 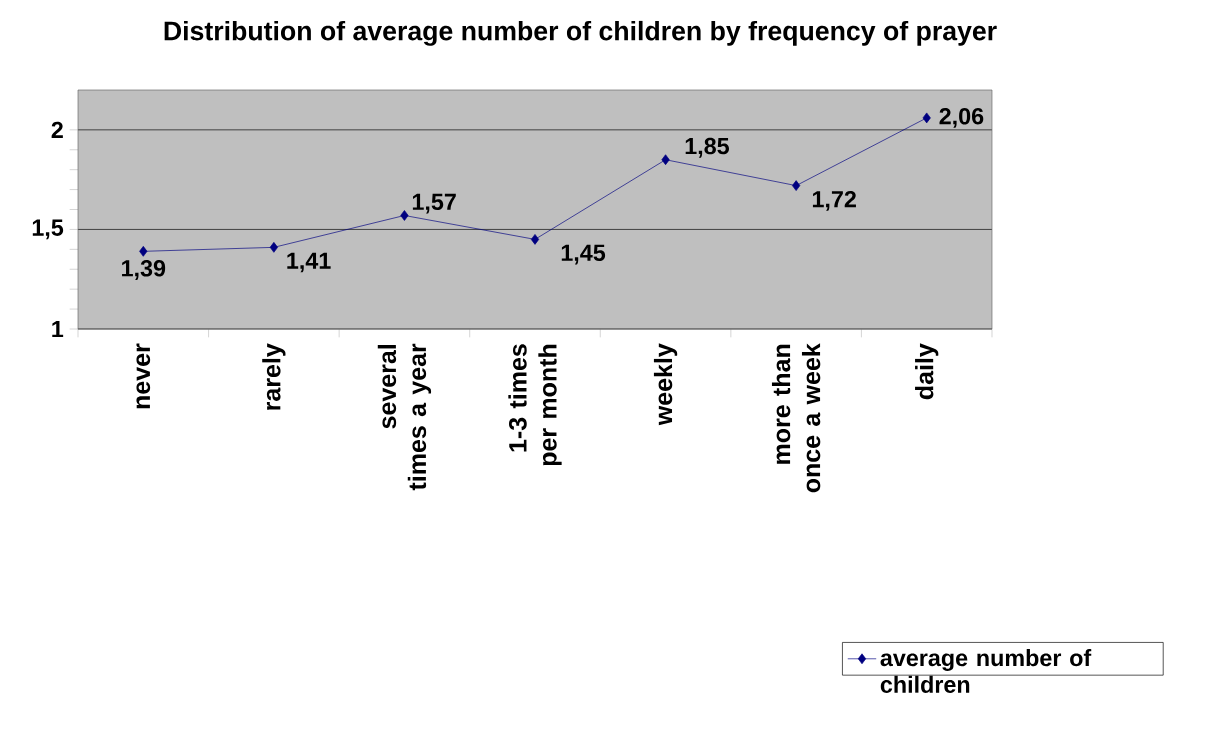 I want to click on data-label: 2,06, so click(x=961, y=117).